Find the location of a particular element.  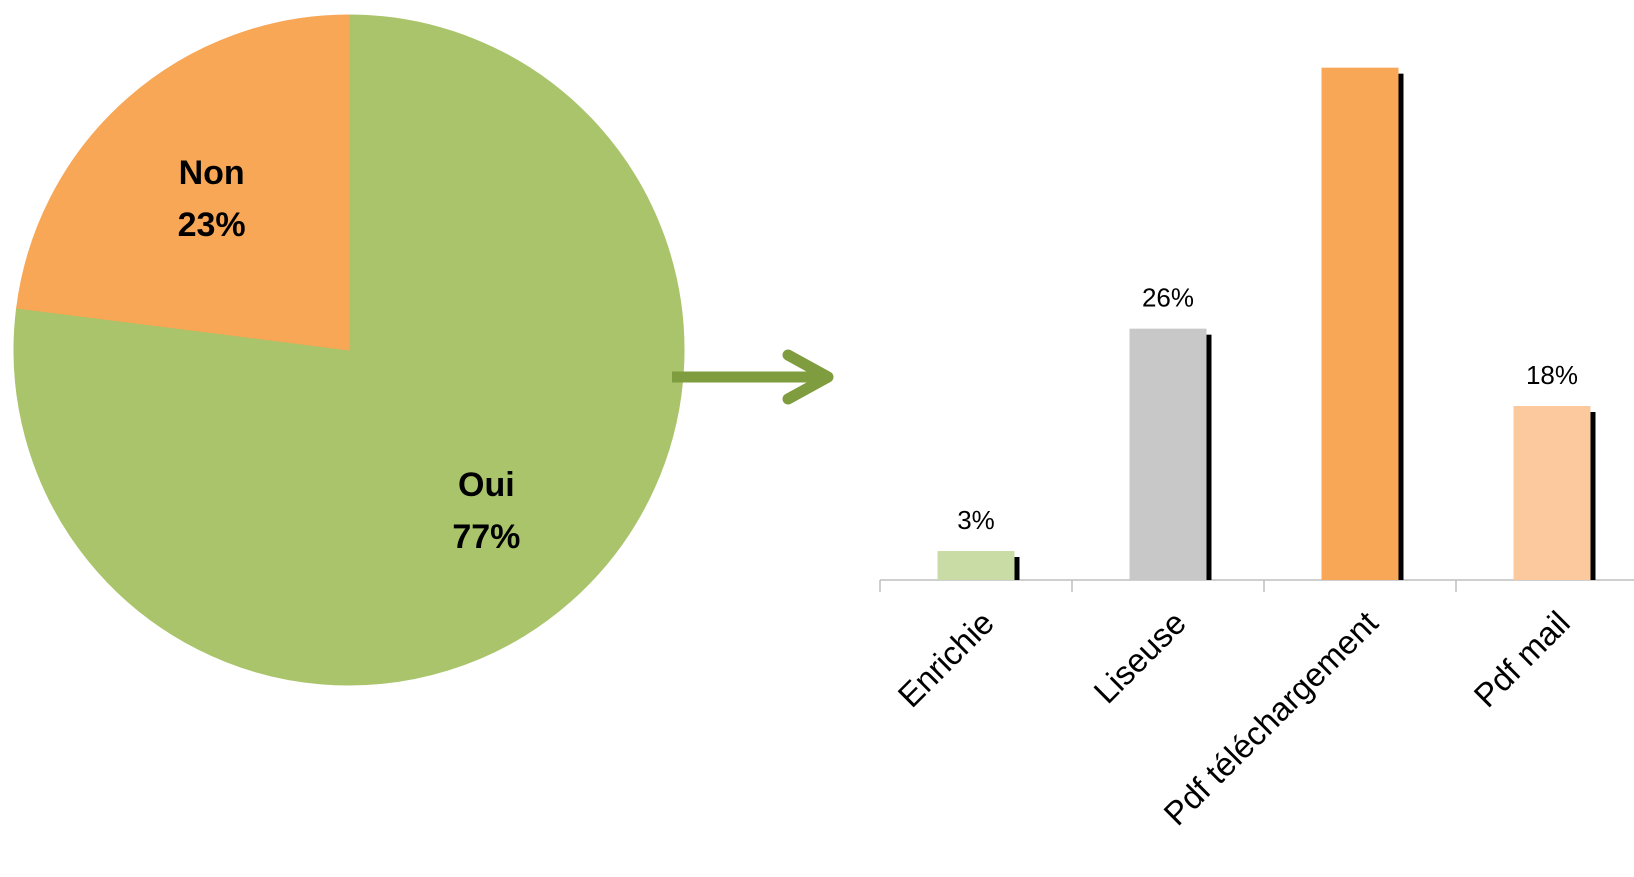

bar-value-label-pdf-mail: 18% is located at coordinates (1552, 375).